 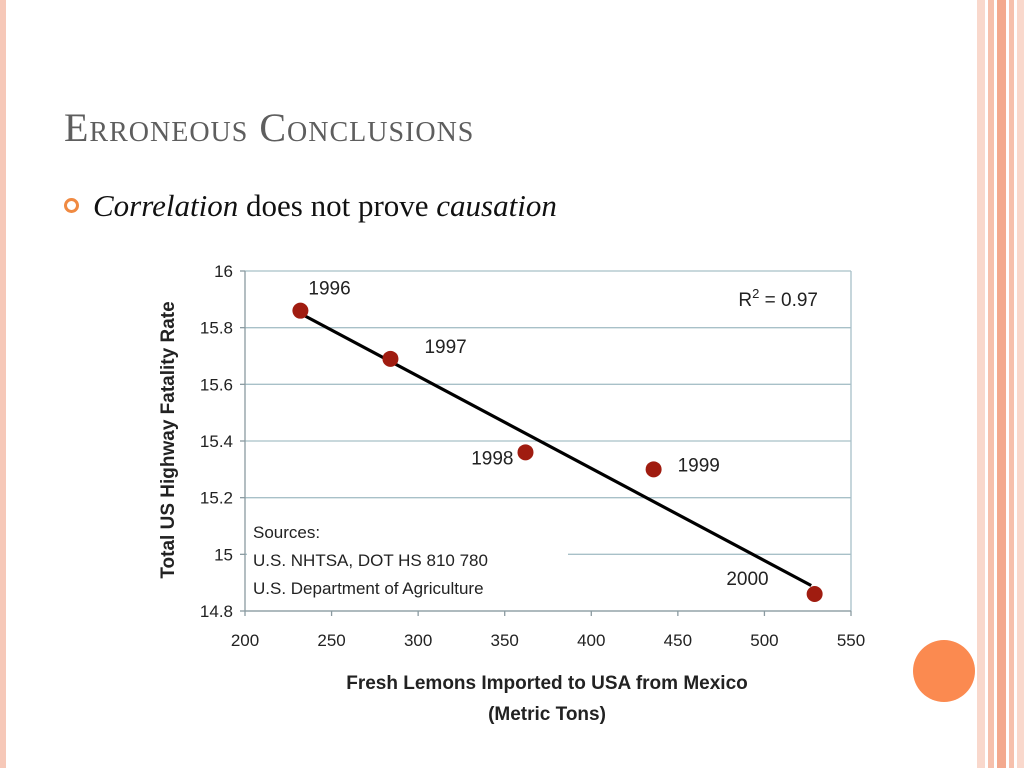 What do you see at coordinates (223, 271) in the screenshot?
I see `y-tick-label: 16` at bounding box center [223, 271].